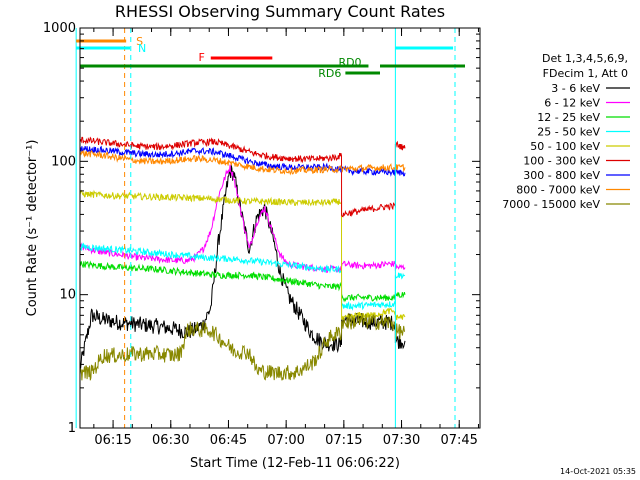  I want to click on series-line-25-50-kev, so click(242, 276).